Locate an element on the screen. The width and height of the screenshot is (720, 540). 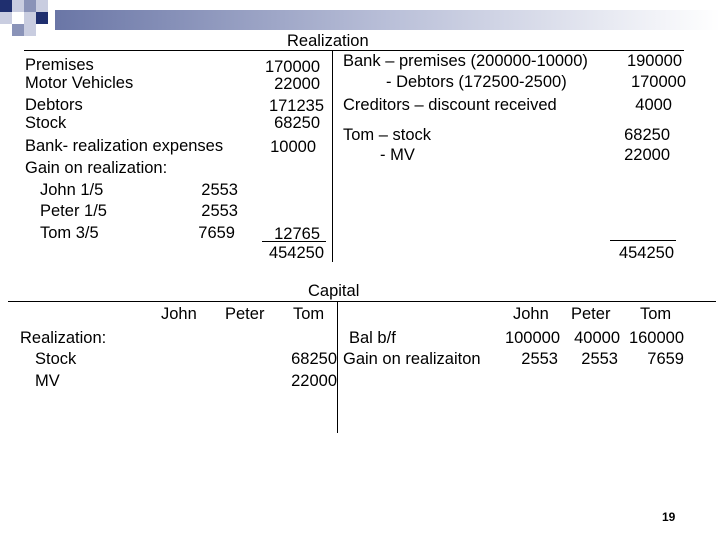
capital-credit-tom: 160000 is located at coordinates (656, 338).